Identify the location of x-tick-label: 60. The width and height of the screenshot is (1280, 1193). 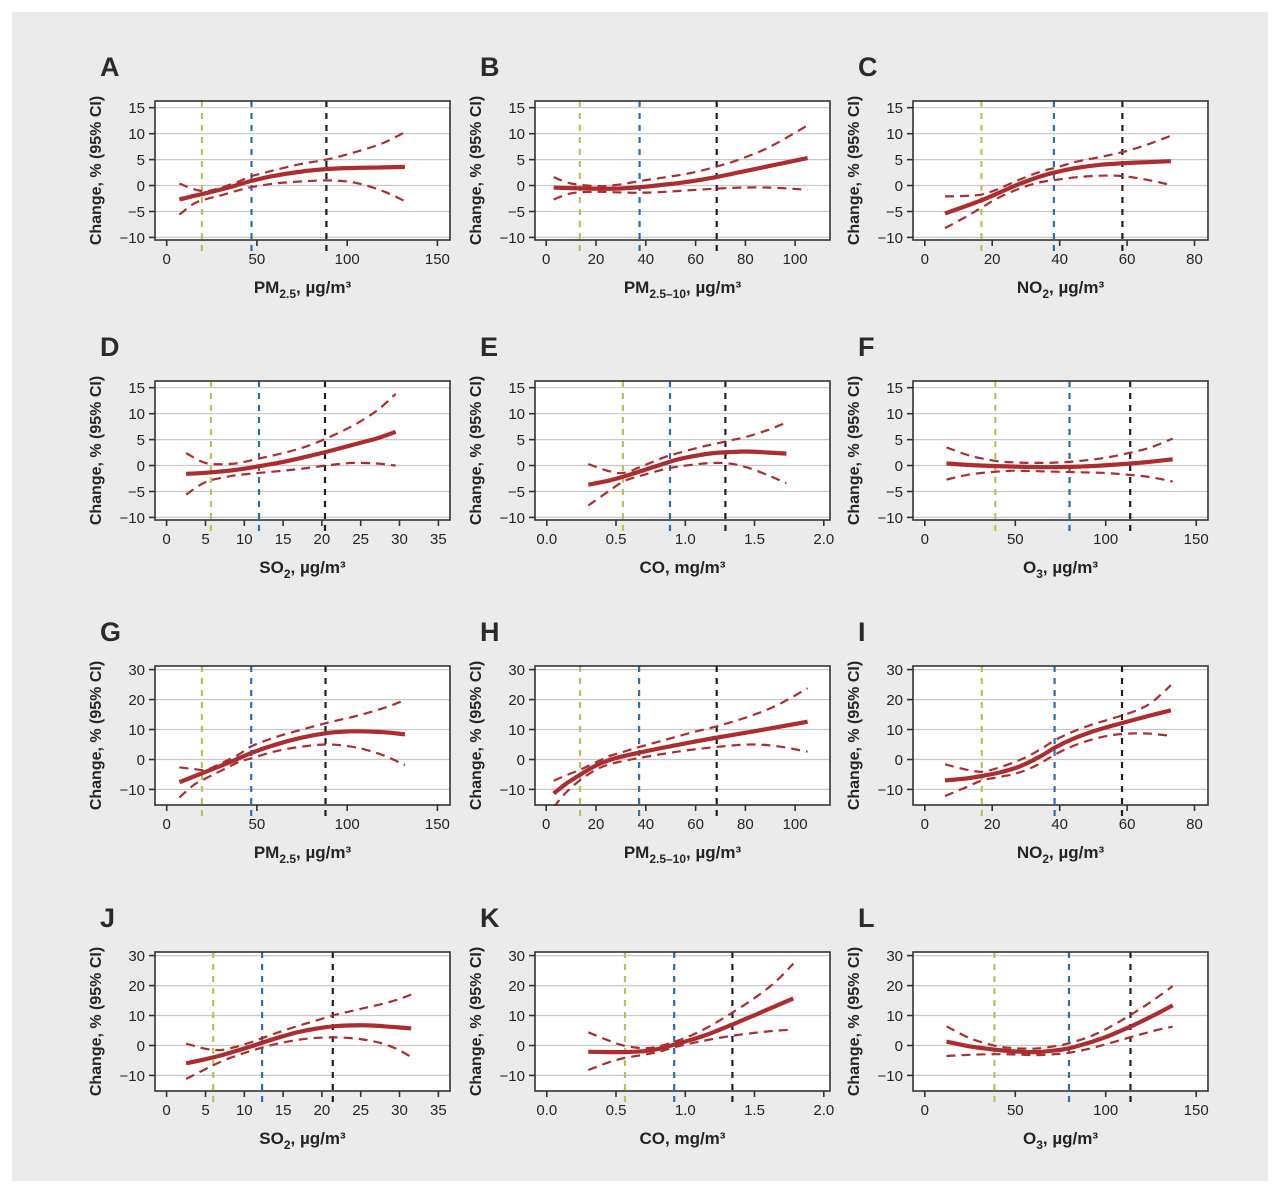
(1127, 824).